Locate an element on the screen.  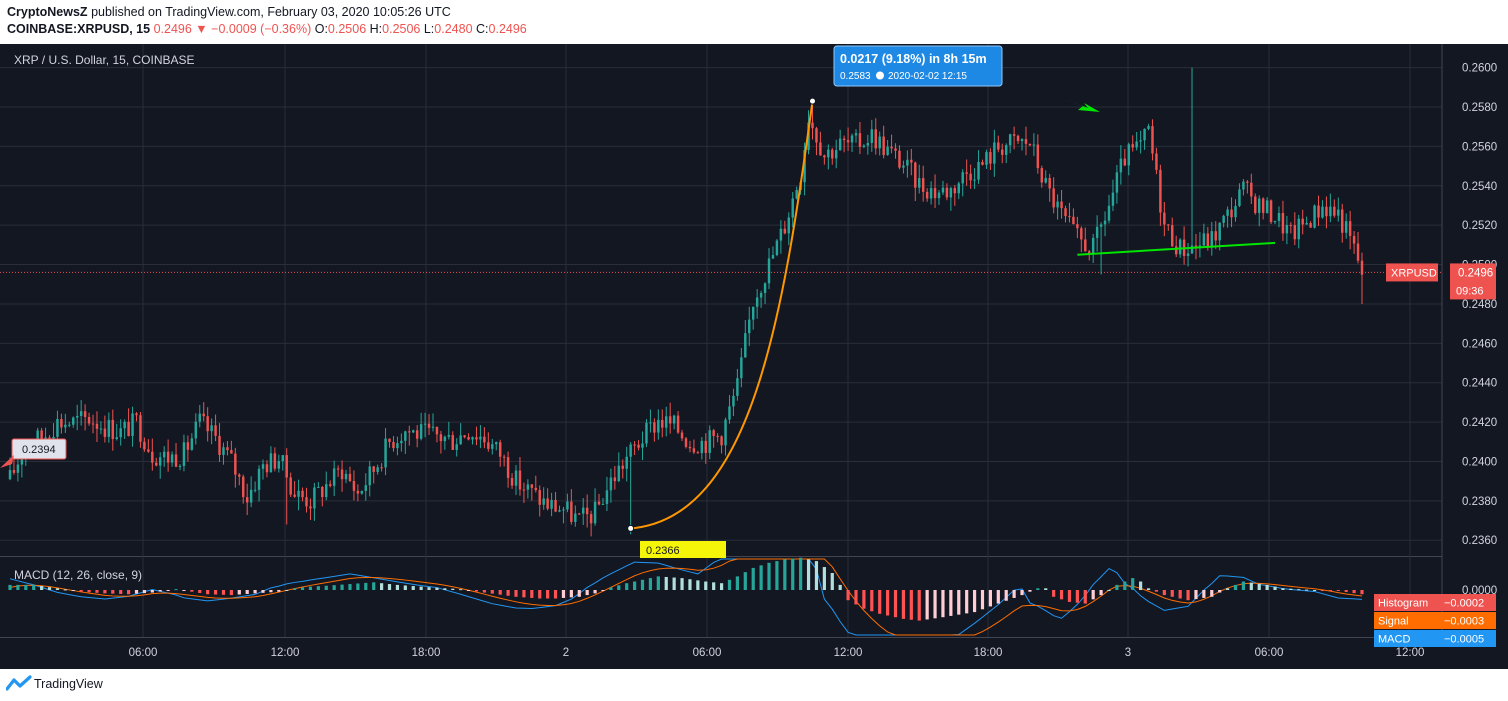
price-tick-label: 0.2420 is located at coordinates (1479, 423).